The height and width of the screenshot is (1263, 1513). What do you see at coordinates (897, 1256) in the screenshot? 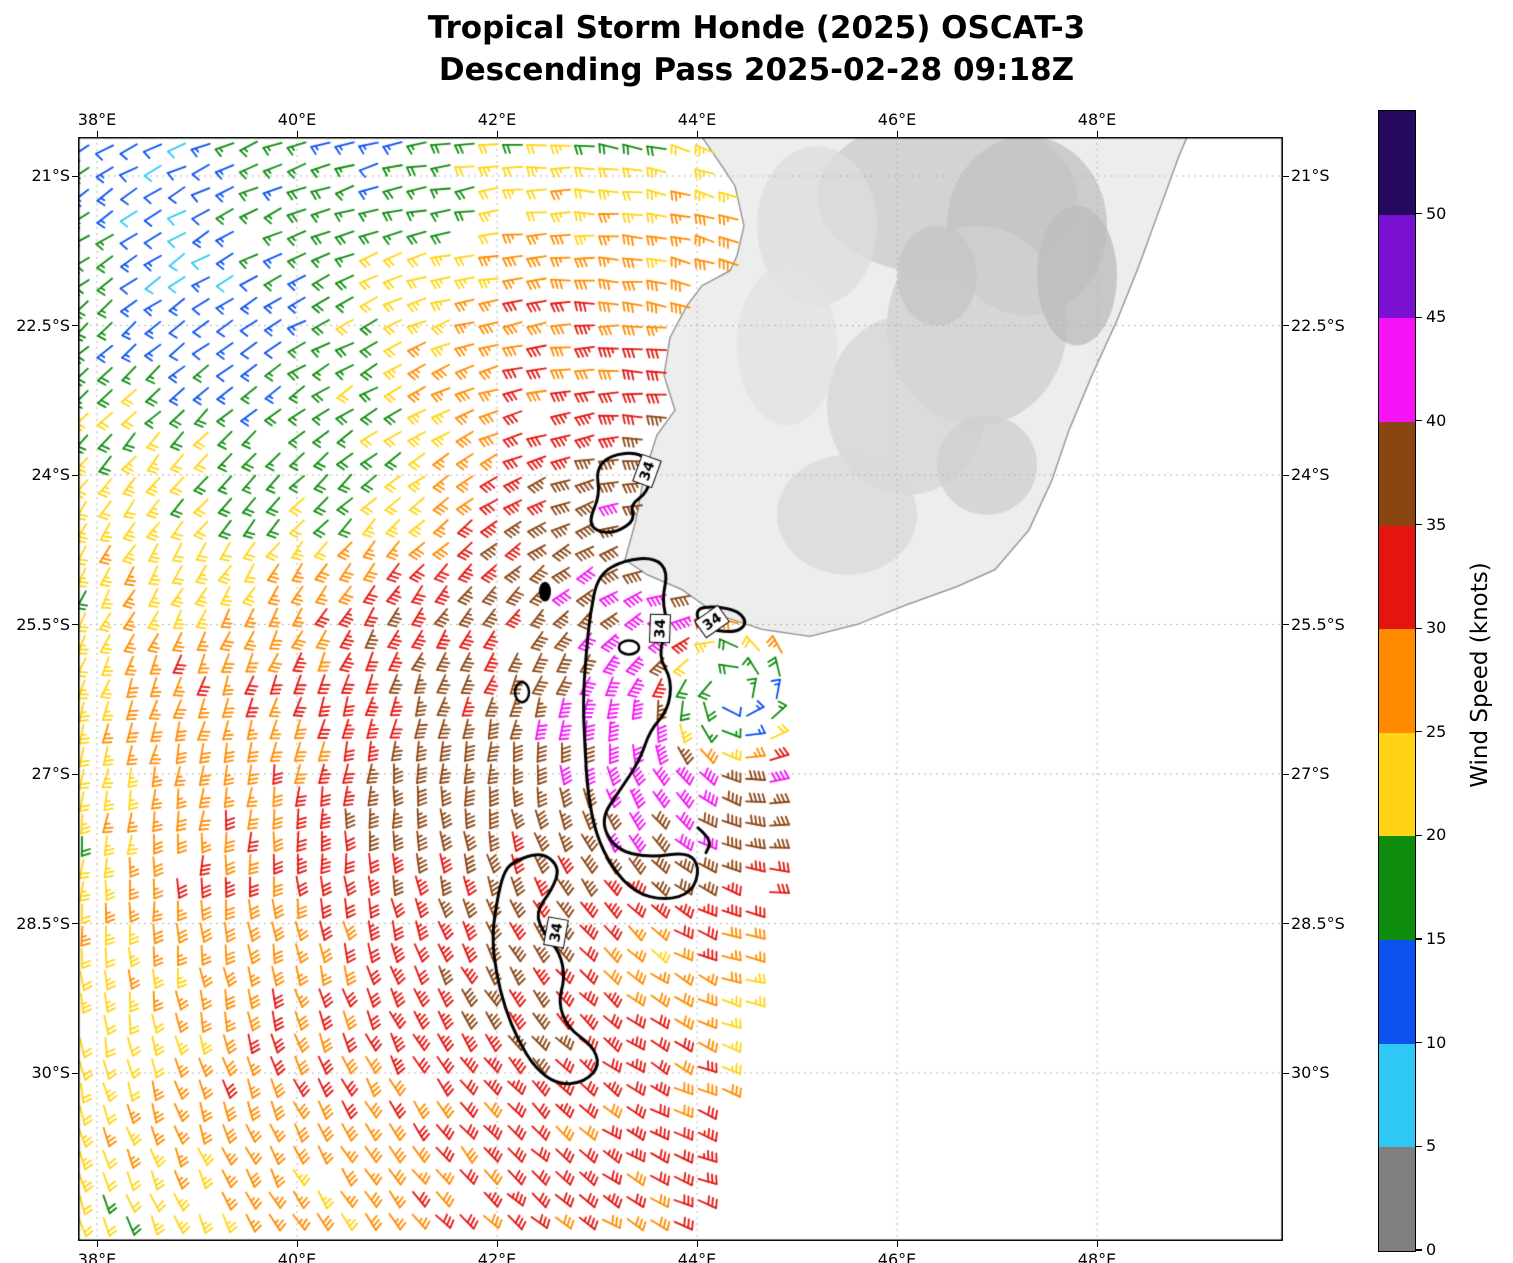
I see `x-tick-label-bottom: 46°E` at bounding box center [897, 1256].